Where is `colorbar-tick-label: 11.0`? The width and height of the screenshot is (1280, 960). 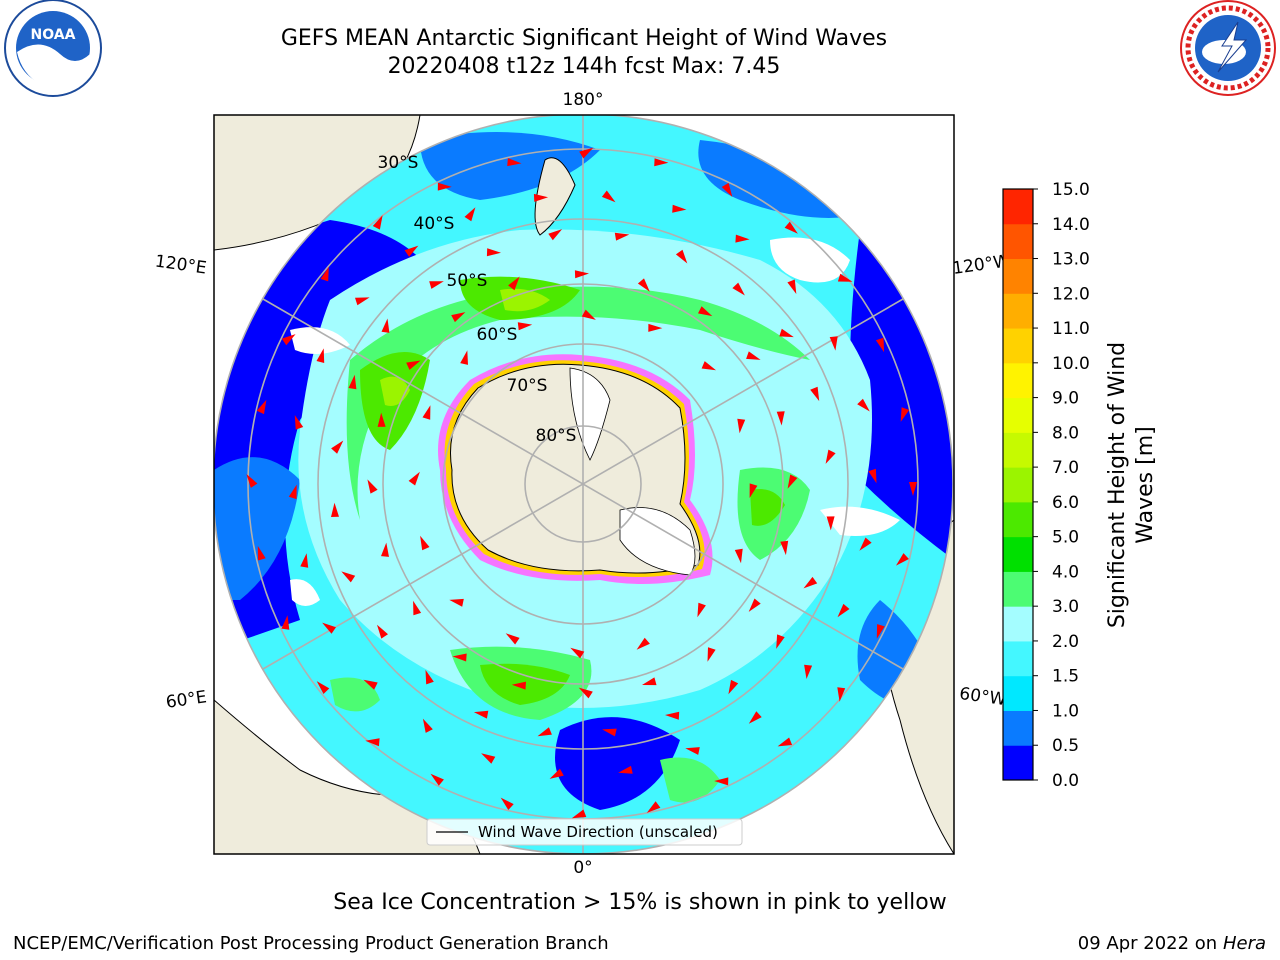 colorbar-tick-label: 11.0 is located at coordinates (1071, 329).